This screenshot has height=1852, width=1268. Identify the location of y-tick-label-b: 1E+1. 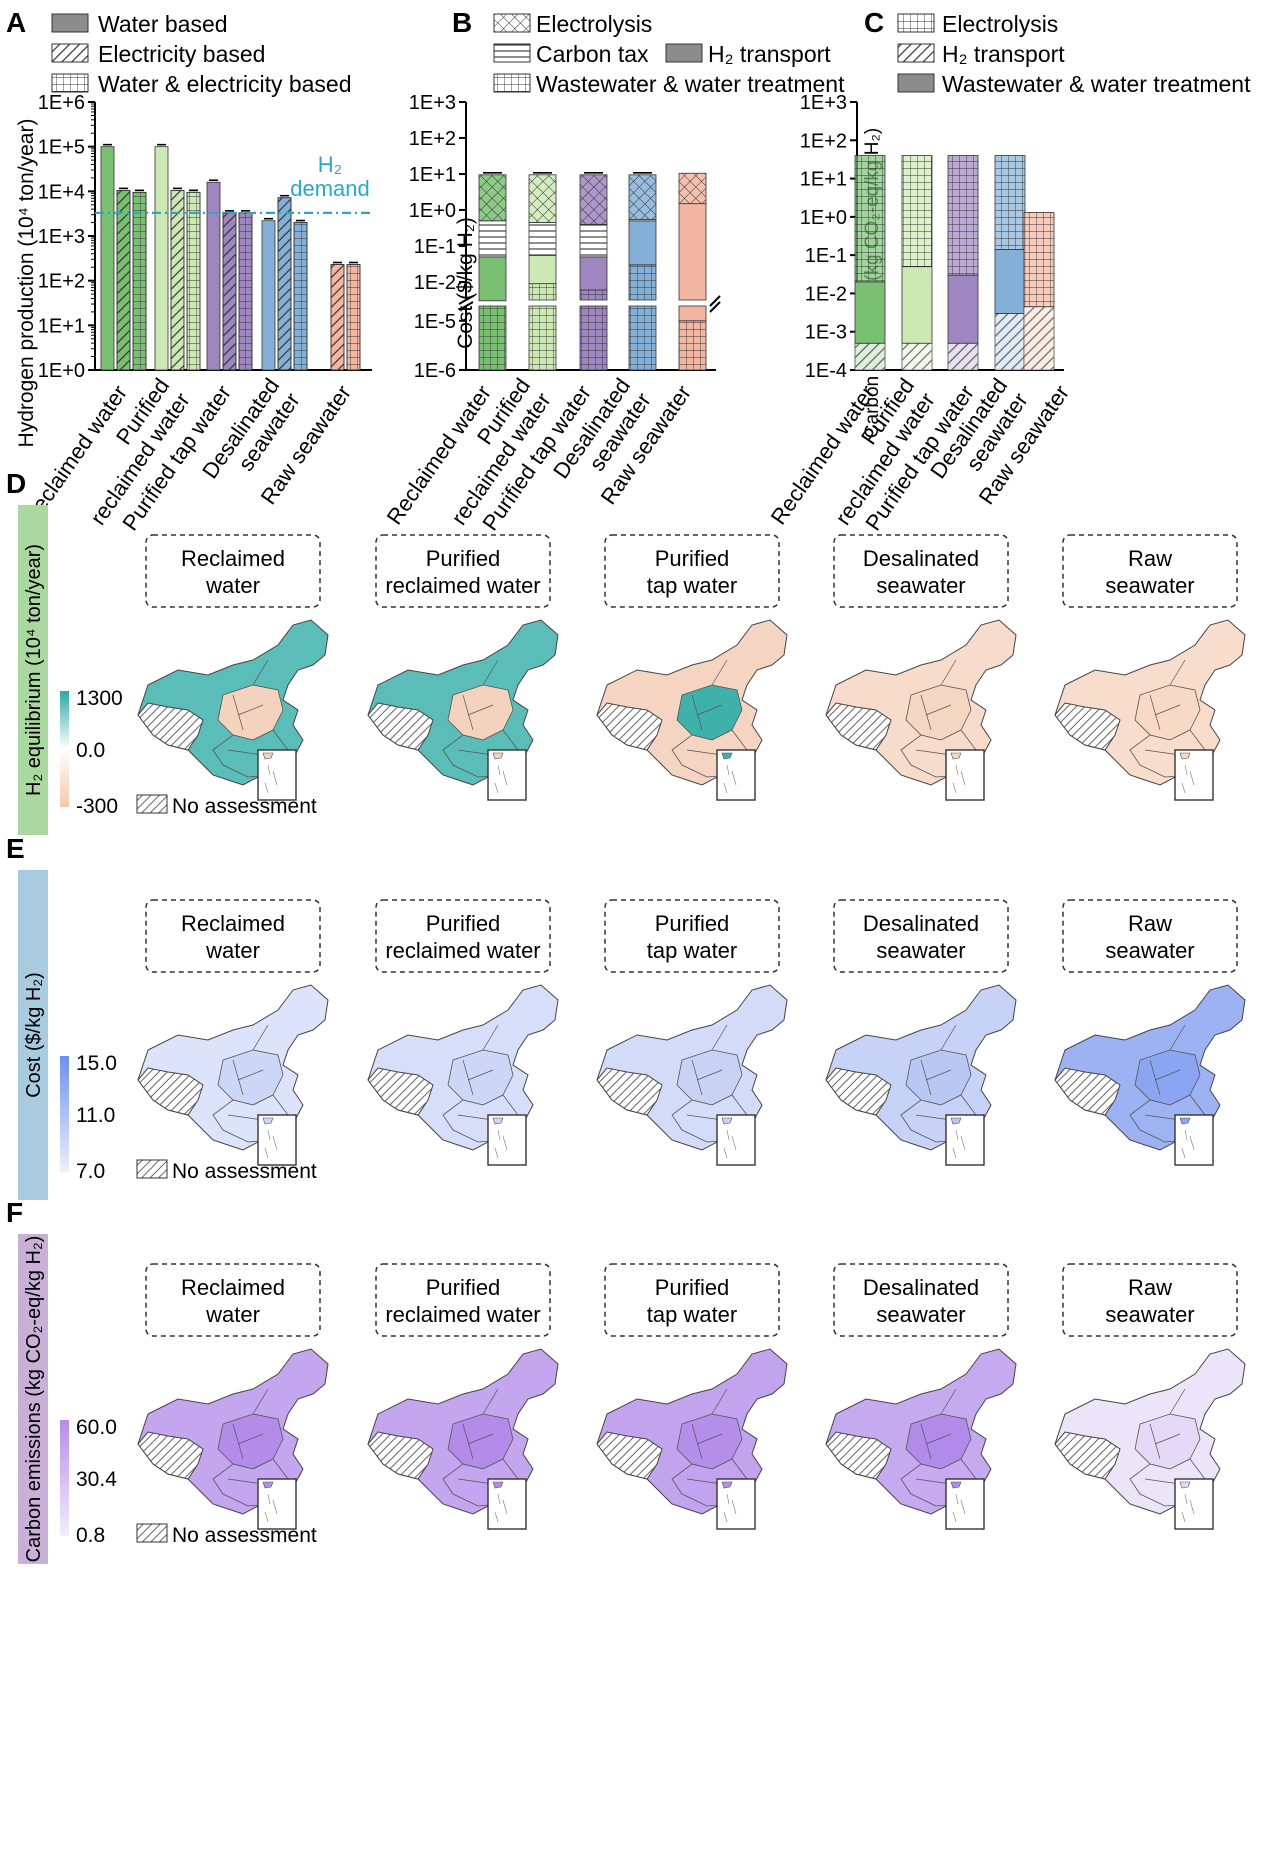
(432, 175).